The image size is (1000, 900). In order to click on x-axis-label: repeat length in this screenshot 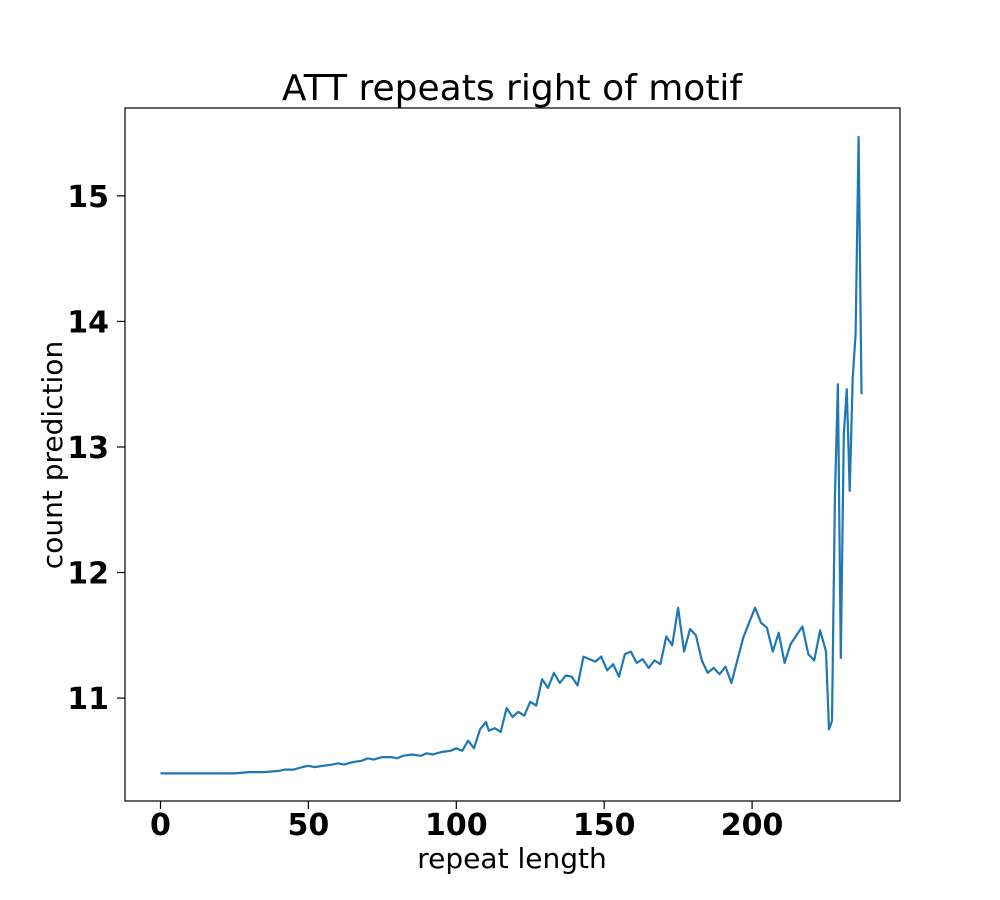, I will do `click(511, 858)`.